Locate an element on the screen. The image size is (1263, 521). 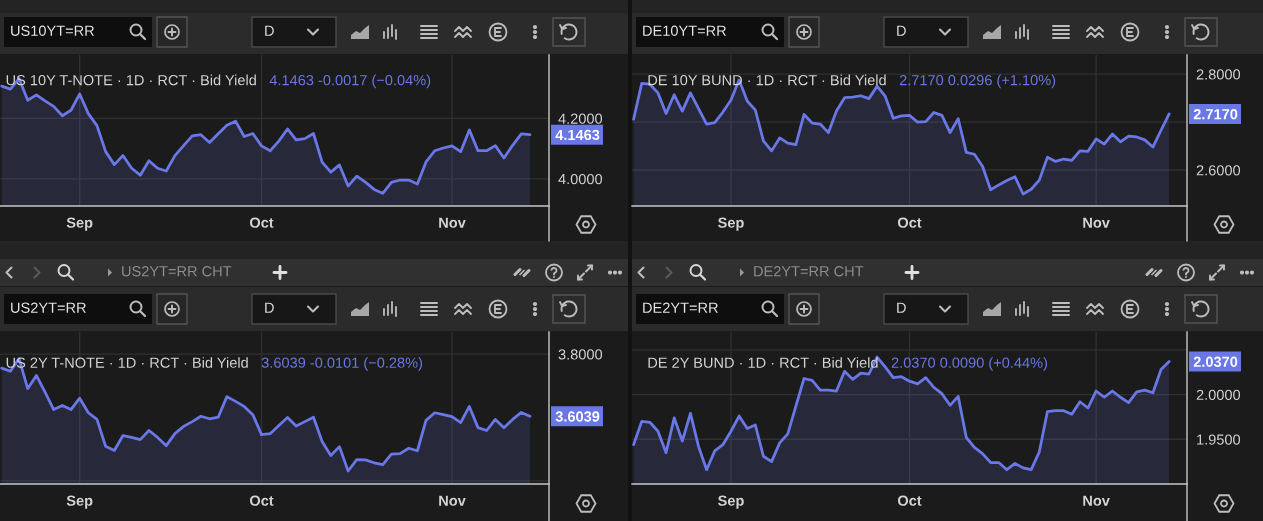
y-tick-label: 1.9500 is located at coordinates (1219, 439).